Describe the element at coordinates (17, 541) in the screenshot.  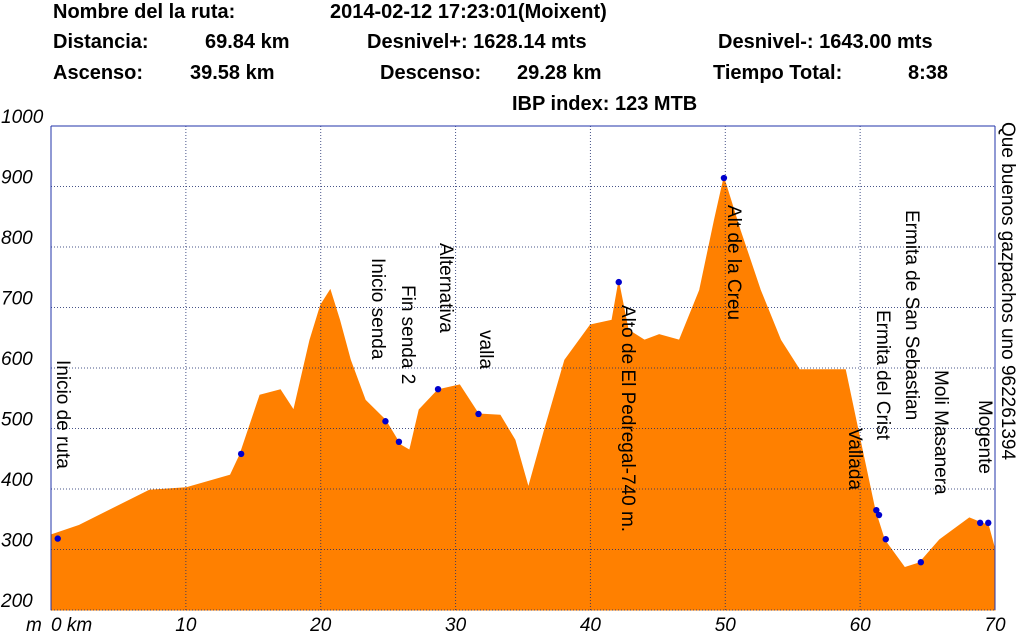
I see `y-tick-label: 300` at that location.